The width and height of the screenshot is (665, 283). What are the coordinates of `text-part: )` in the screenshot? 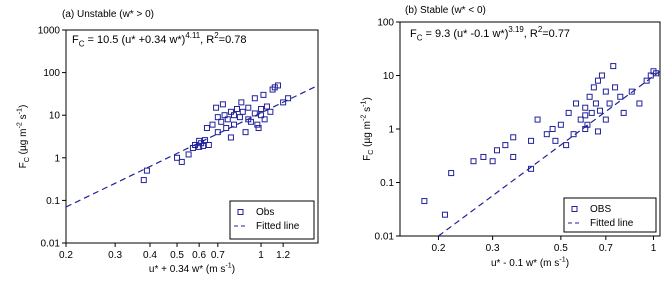 It's located at (367, 98).